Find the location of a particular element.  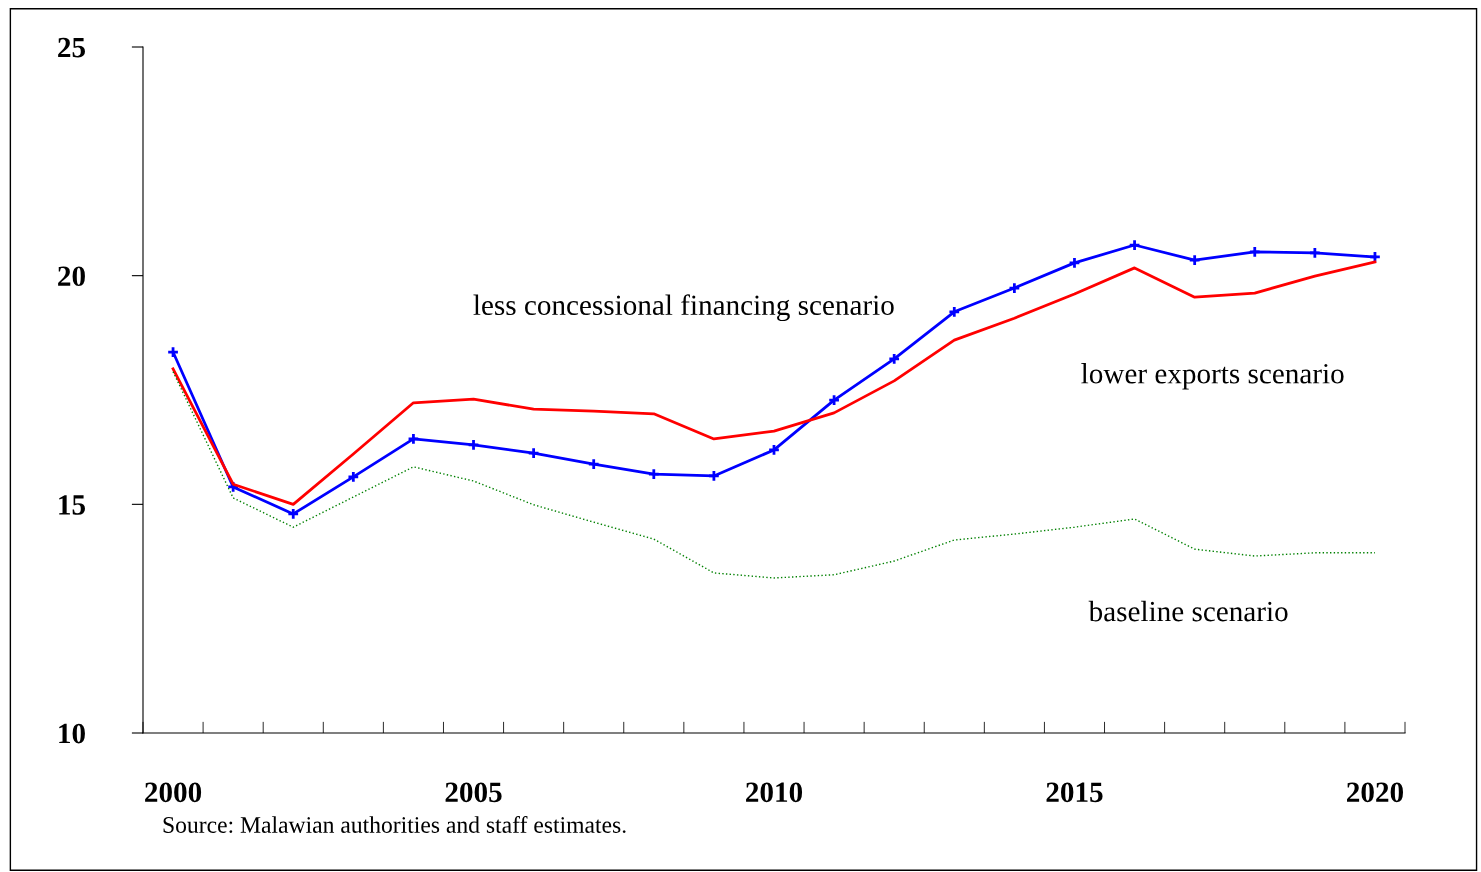

text: lower exports scenario is located at coordinates (1212, 376).